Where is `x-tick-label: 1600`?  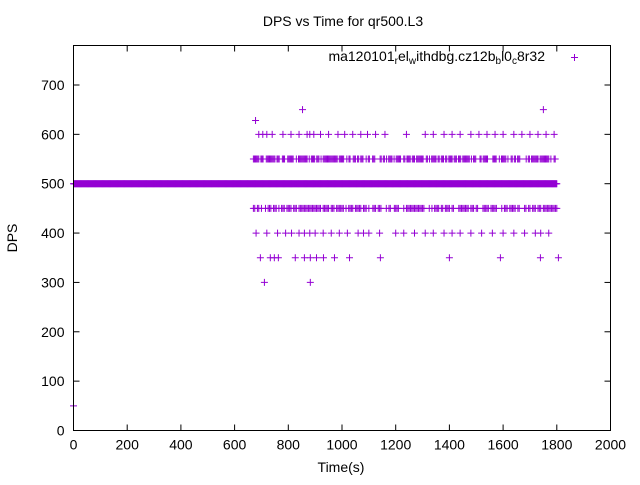
x-tick-label: 1600 is located at coordinates (503, 445).